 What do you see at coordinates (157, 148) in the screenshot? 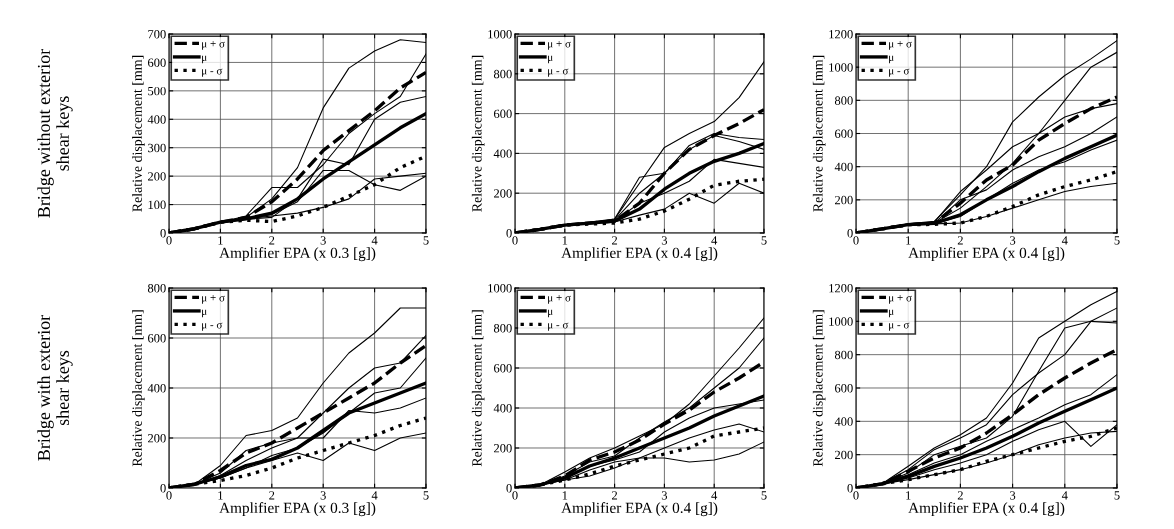
I see `y-tick-label: 300` at bounding box center [157, 148].